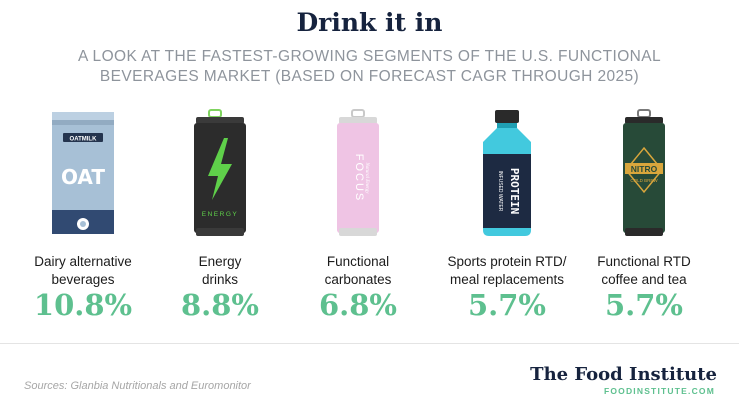 The height and width of the screenshot is (415, 739). I want to click on value-coffee: 5.7%, so click(643, 305).